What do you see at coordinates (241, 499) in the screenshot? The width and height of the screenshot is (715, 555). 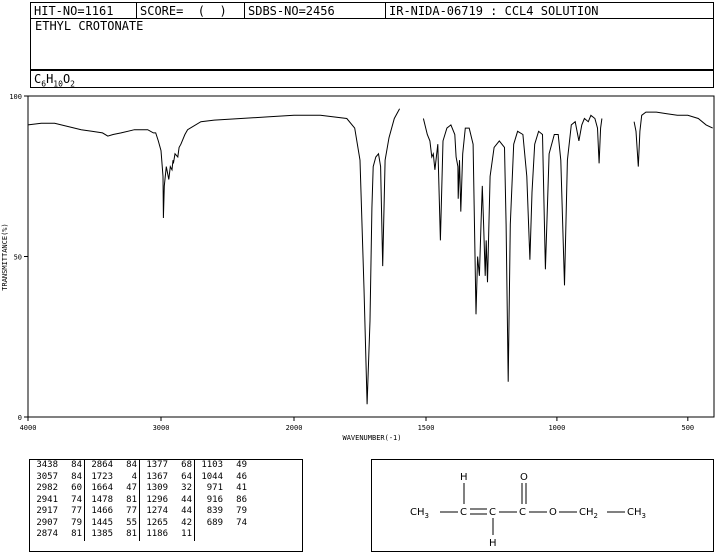 I see `peak-transmittance: 86` at bounding box center [241, 499].